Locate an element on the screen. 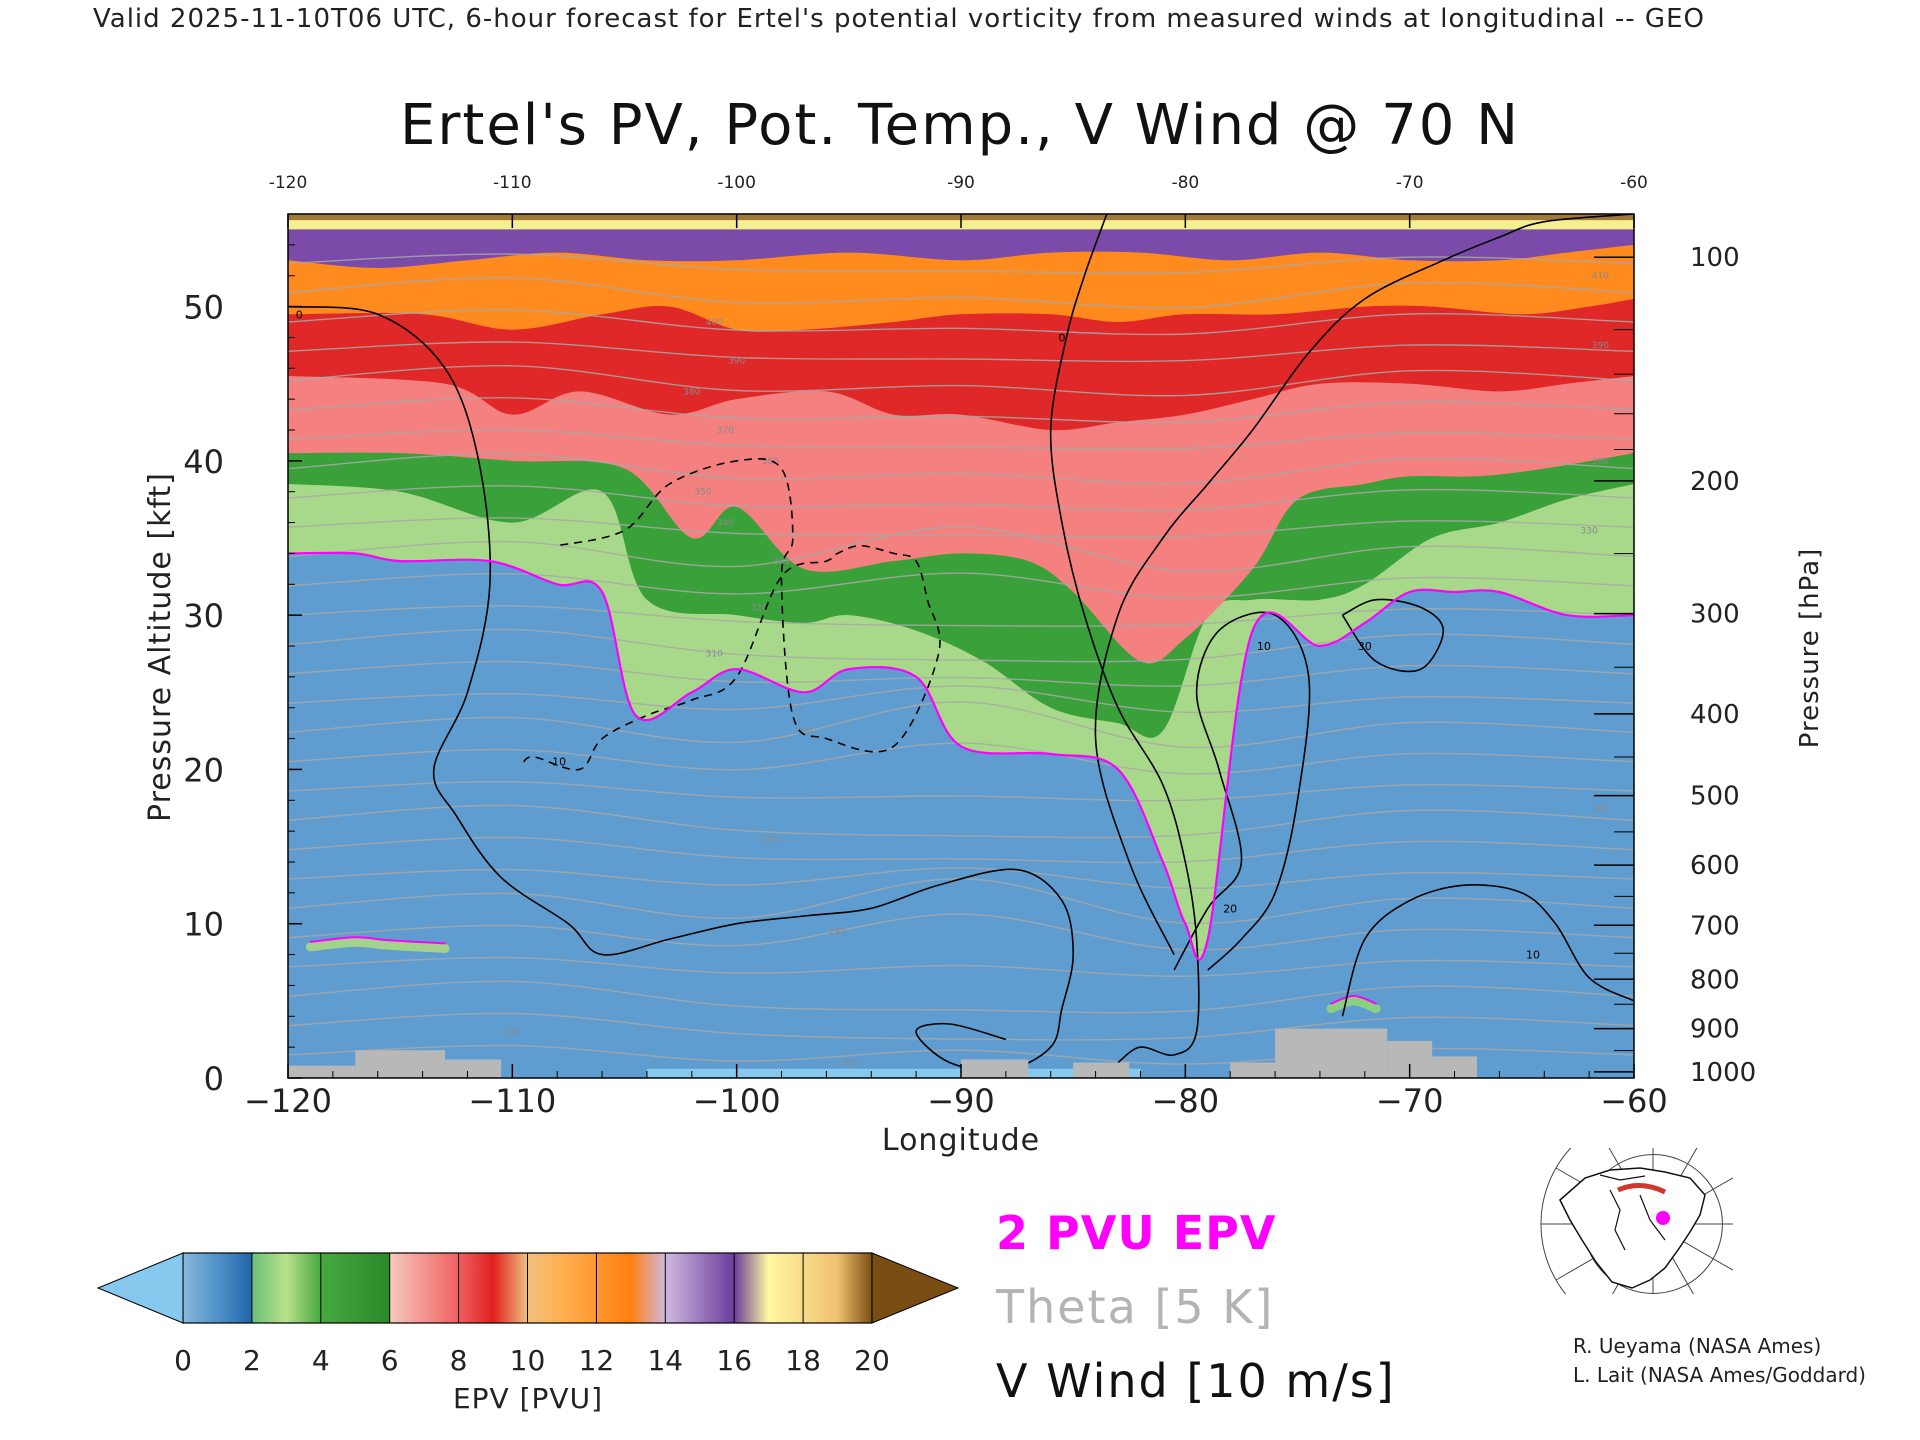  theta-label: 370 is located at coordinates (725, 431).